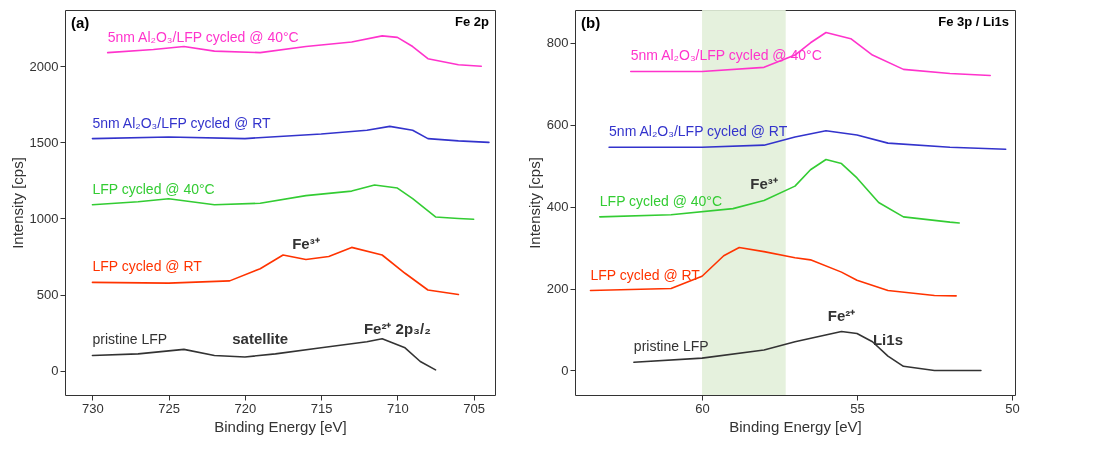 This screenshot has width=1109, height=467. Describe the element at coordinates (44, 142) in the screenshot. I see `y-tick-label: 1500` at that location.